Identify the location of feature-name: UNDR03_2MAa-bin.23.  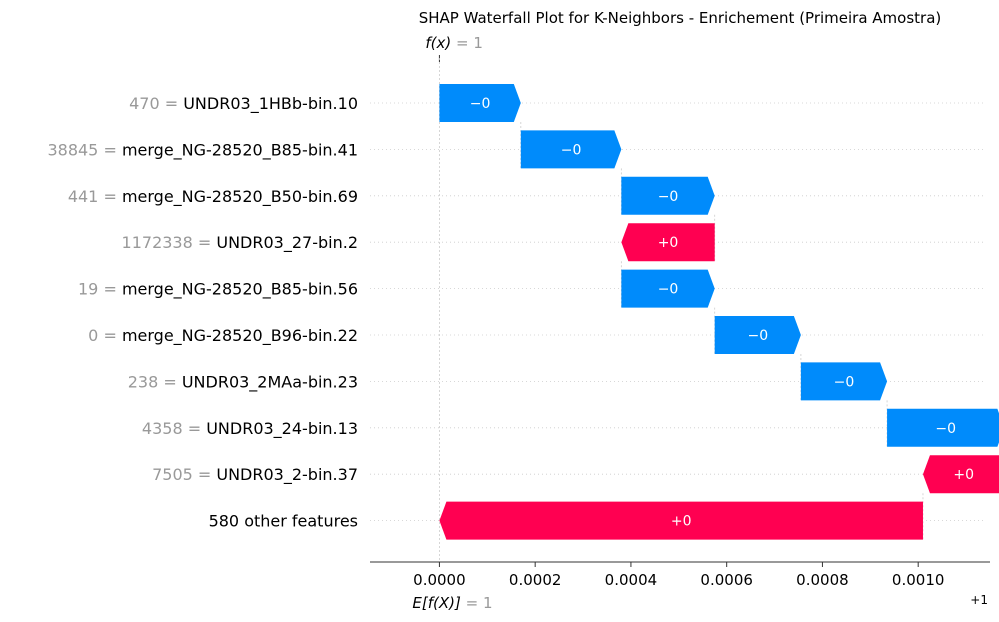
(270, 382).